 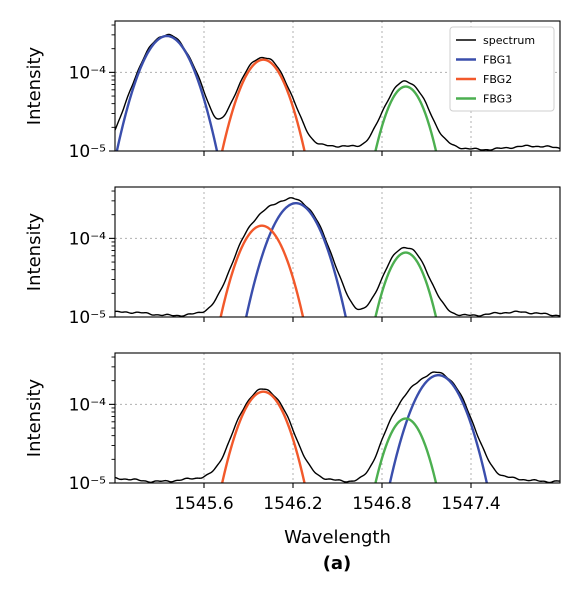 I want to click on legend-label-fbg2: FBG2, so click(x=497, y=79).